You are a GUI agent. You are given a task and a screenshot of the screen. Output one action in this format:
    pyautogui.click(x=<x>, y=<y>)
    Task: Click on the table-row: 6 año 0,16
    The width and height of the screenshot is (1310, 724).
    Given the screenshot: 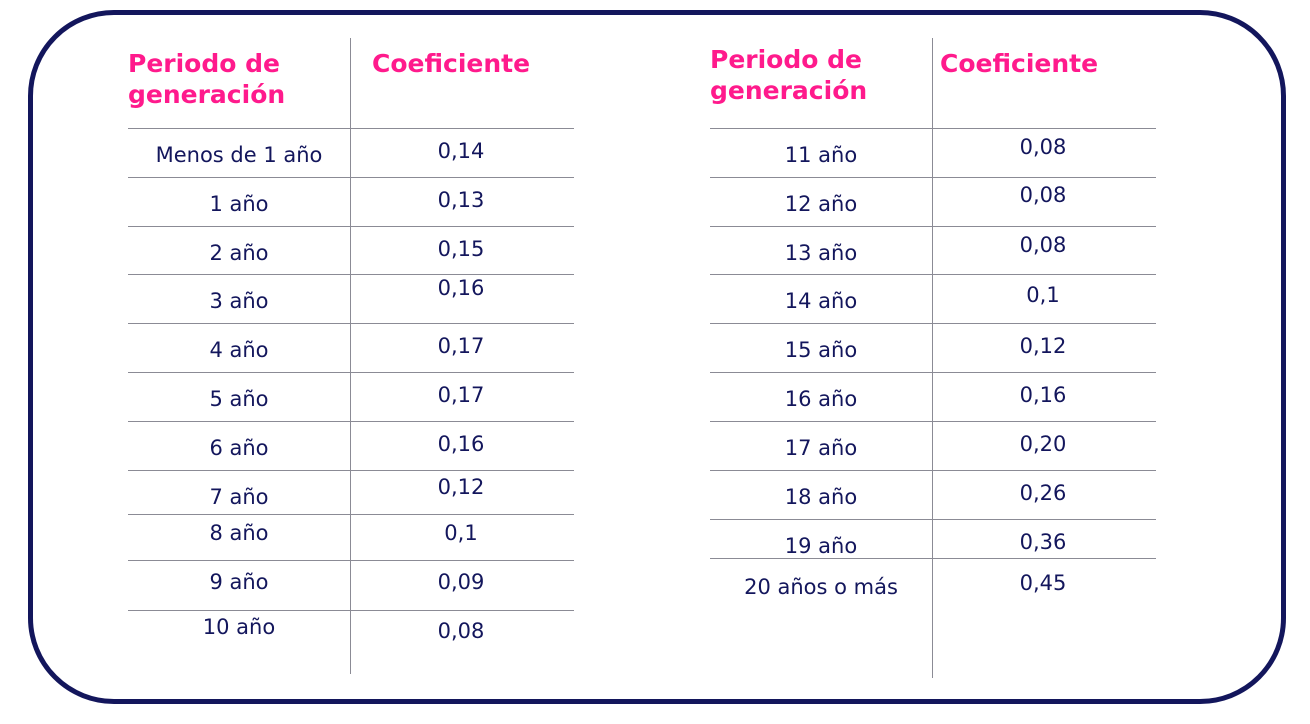 What is the action you would take?
    pyautogui.click(x=351, y=445)
    